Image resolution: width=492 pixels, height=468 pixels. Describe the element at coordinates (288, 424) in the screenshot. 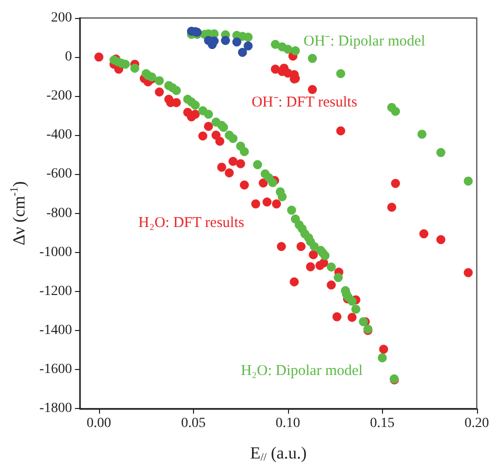

I see `x-tick-label: 0.10` at that location.